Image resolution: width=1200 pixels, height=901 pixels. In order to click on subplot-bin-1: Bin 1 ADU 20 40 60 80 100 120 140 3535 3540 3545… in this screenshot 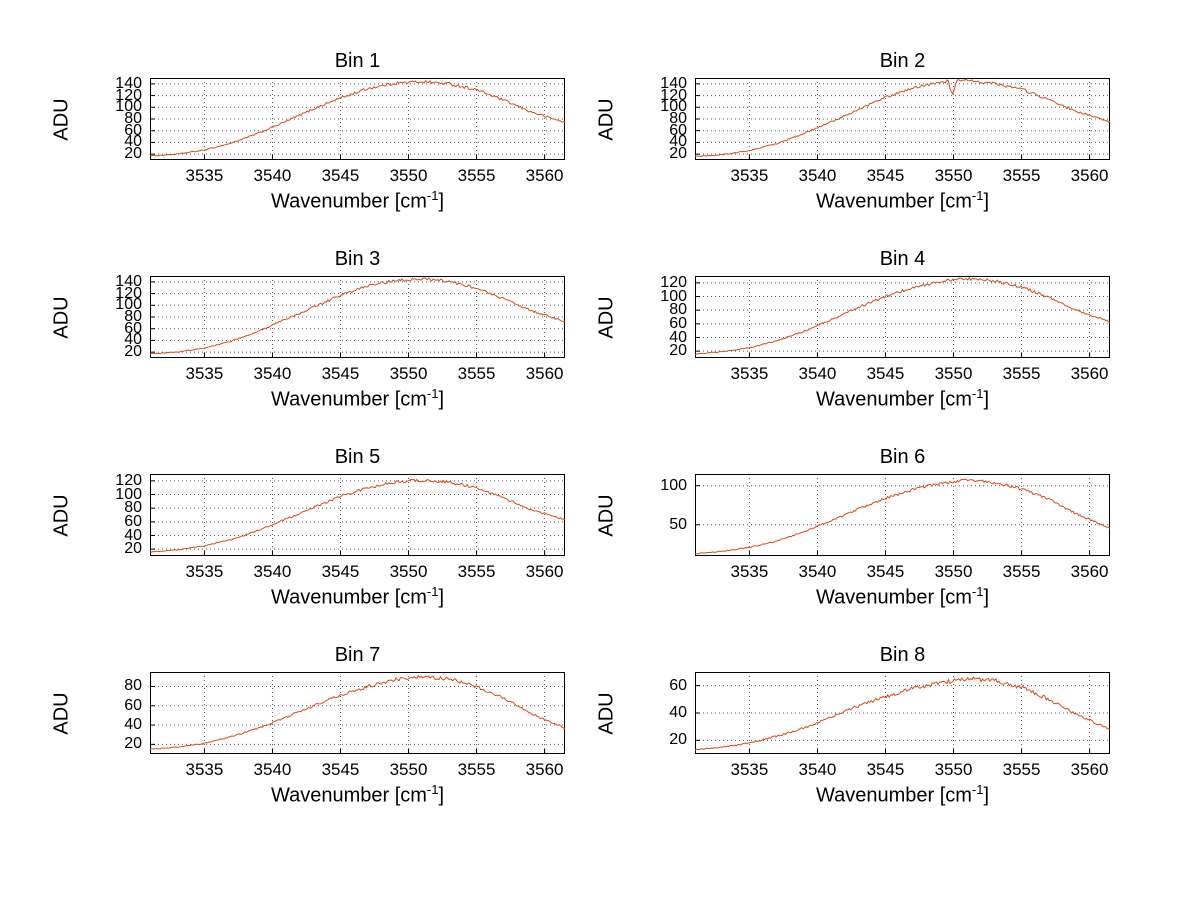, I will do `click(292, 141)`.